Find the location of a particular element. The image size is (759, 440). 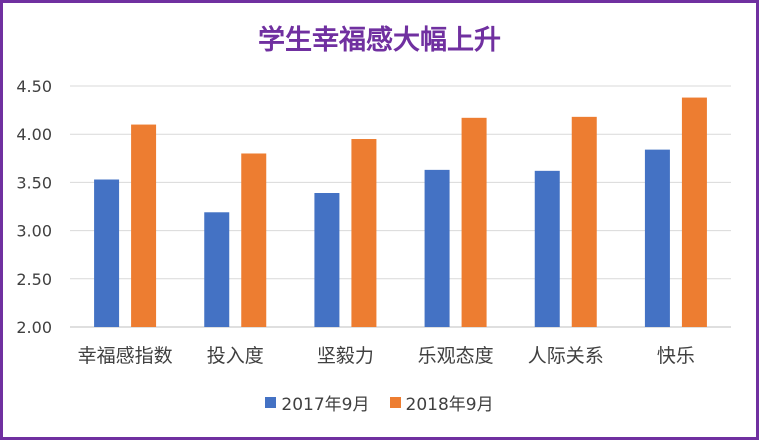

legend-label-2018: 2018年9月 is located at coordinates (449, 405).